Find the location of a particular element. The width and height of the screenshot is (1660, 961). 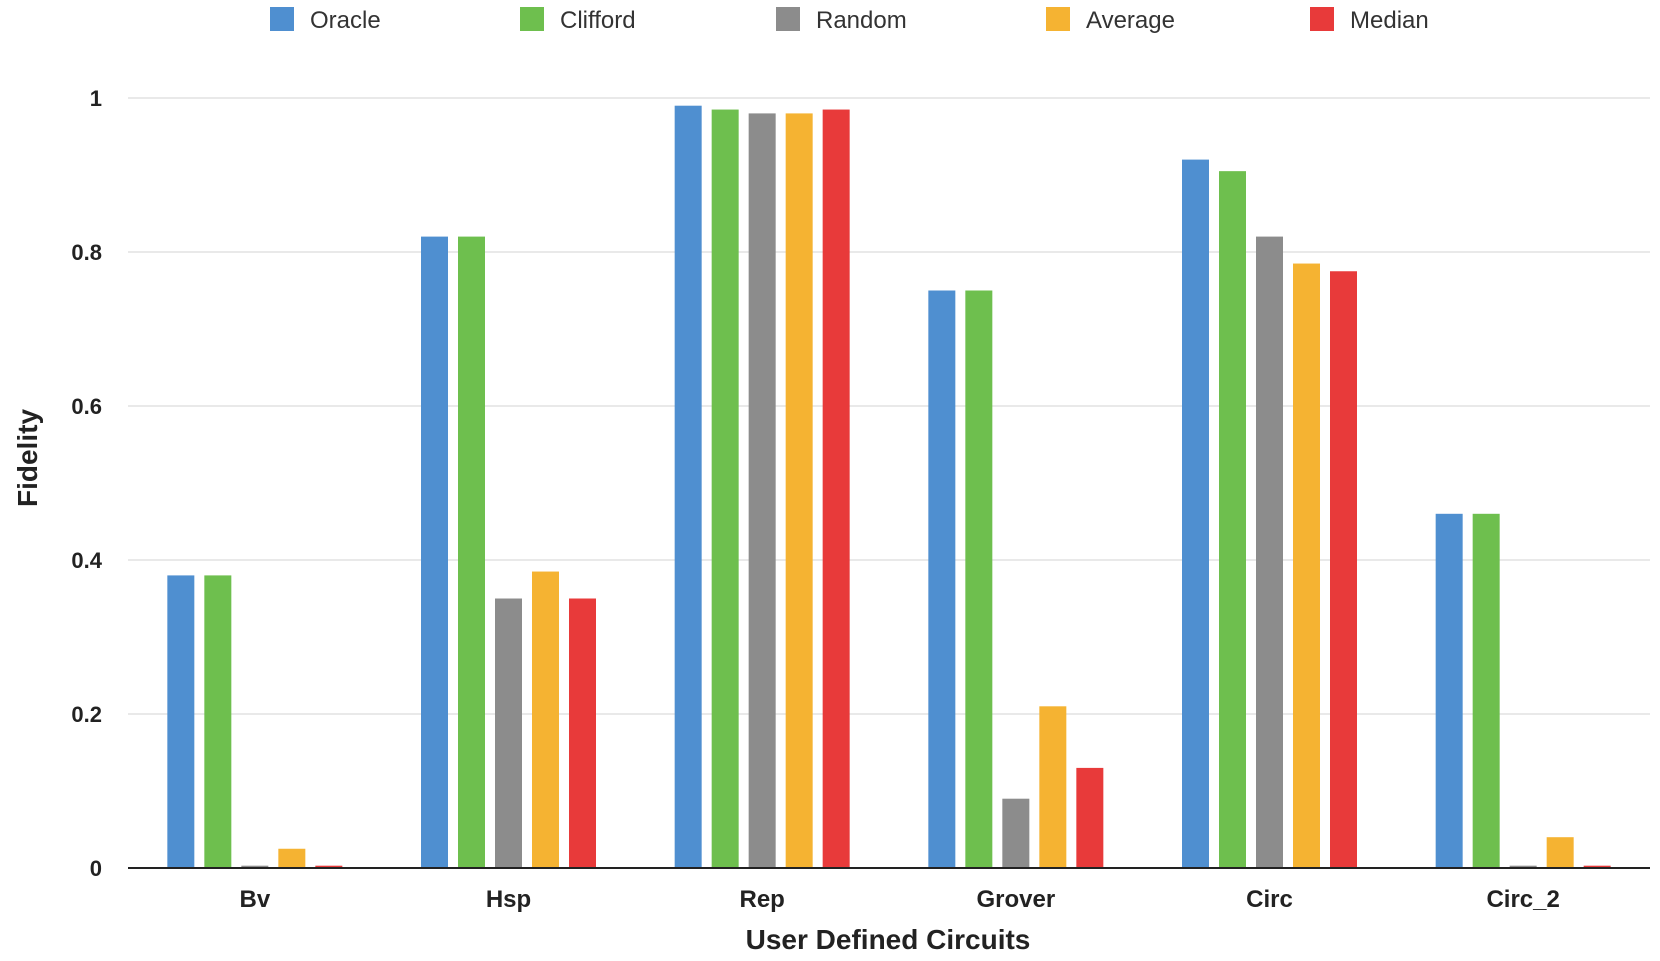

legend-label: Median is located at coordinates (1389, 20).